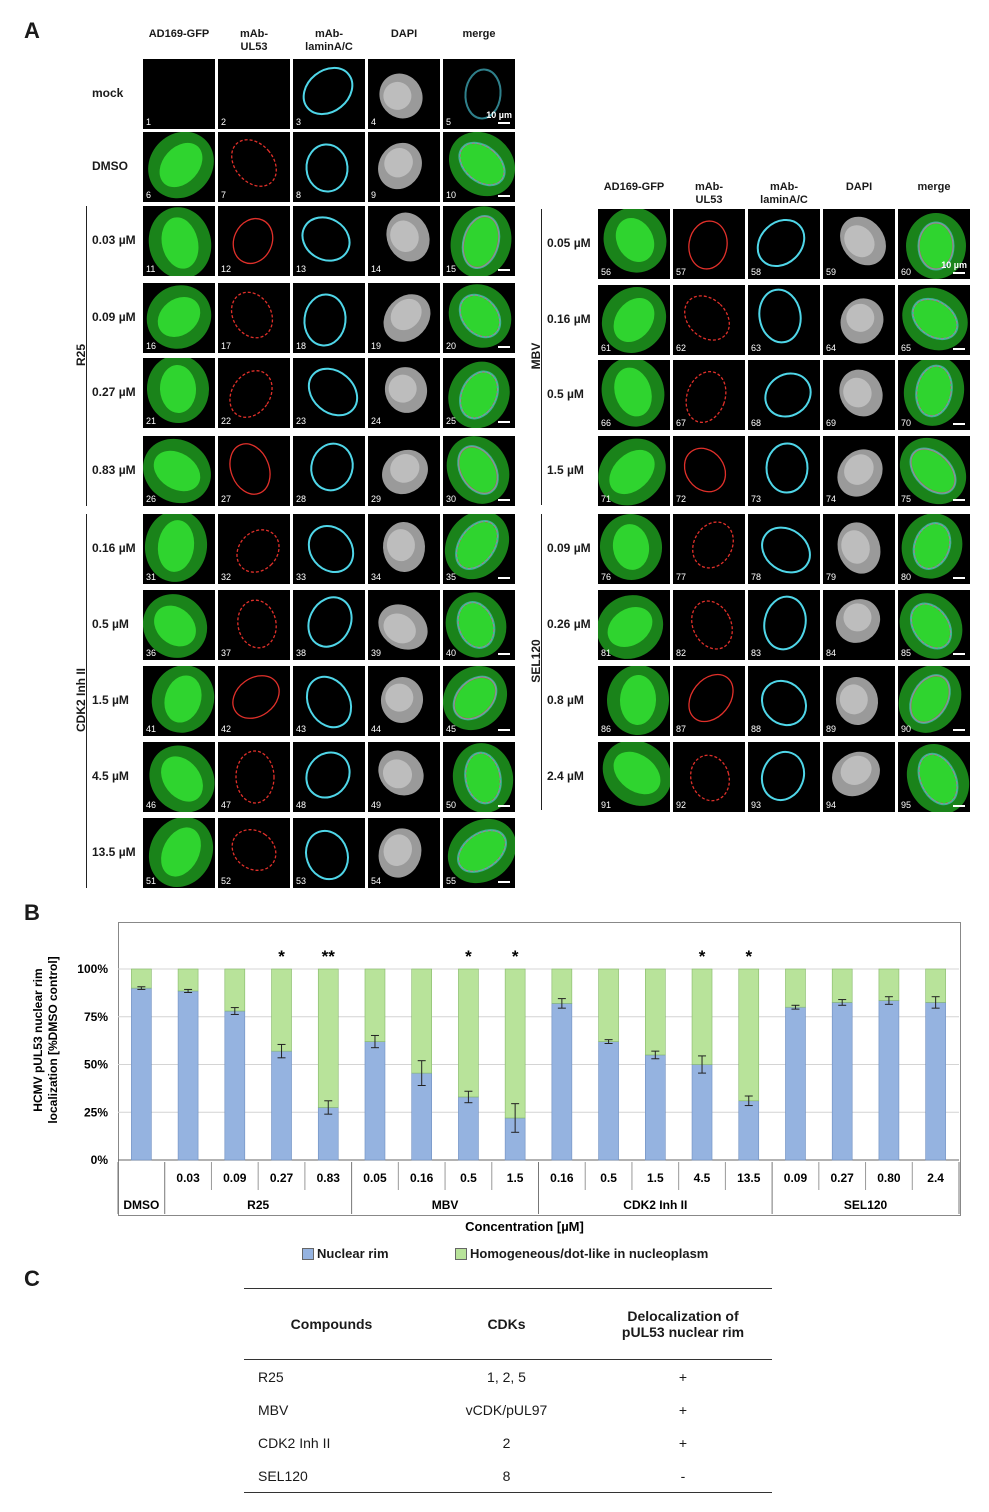  I want to click on panel-number: 50, so click(451, 805).